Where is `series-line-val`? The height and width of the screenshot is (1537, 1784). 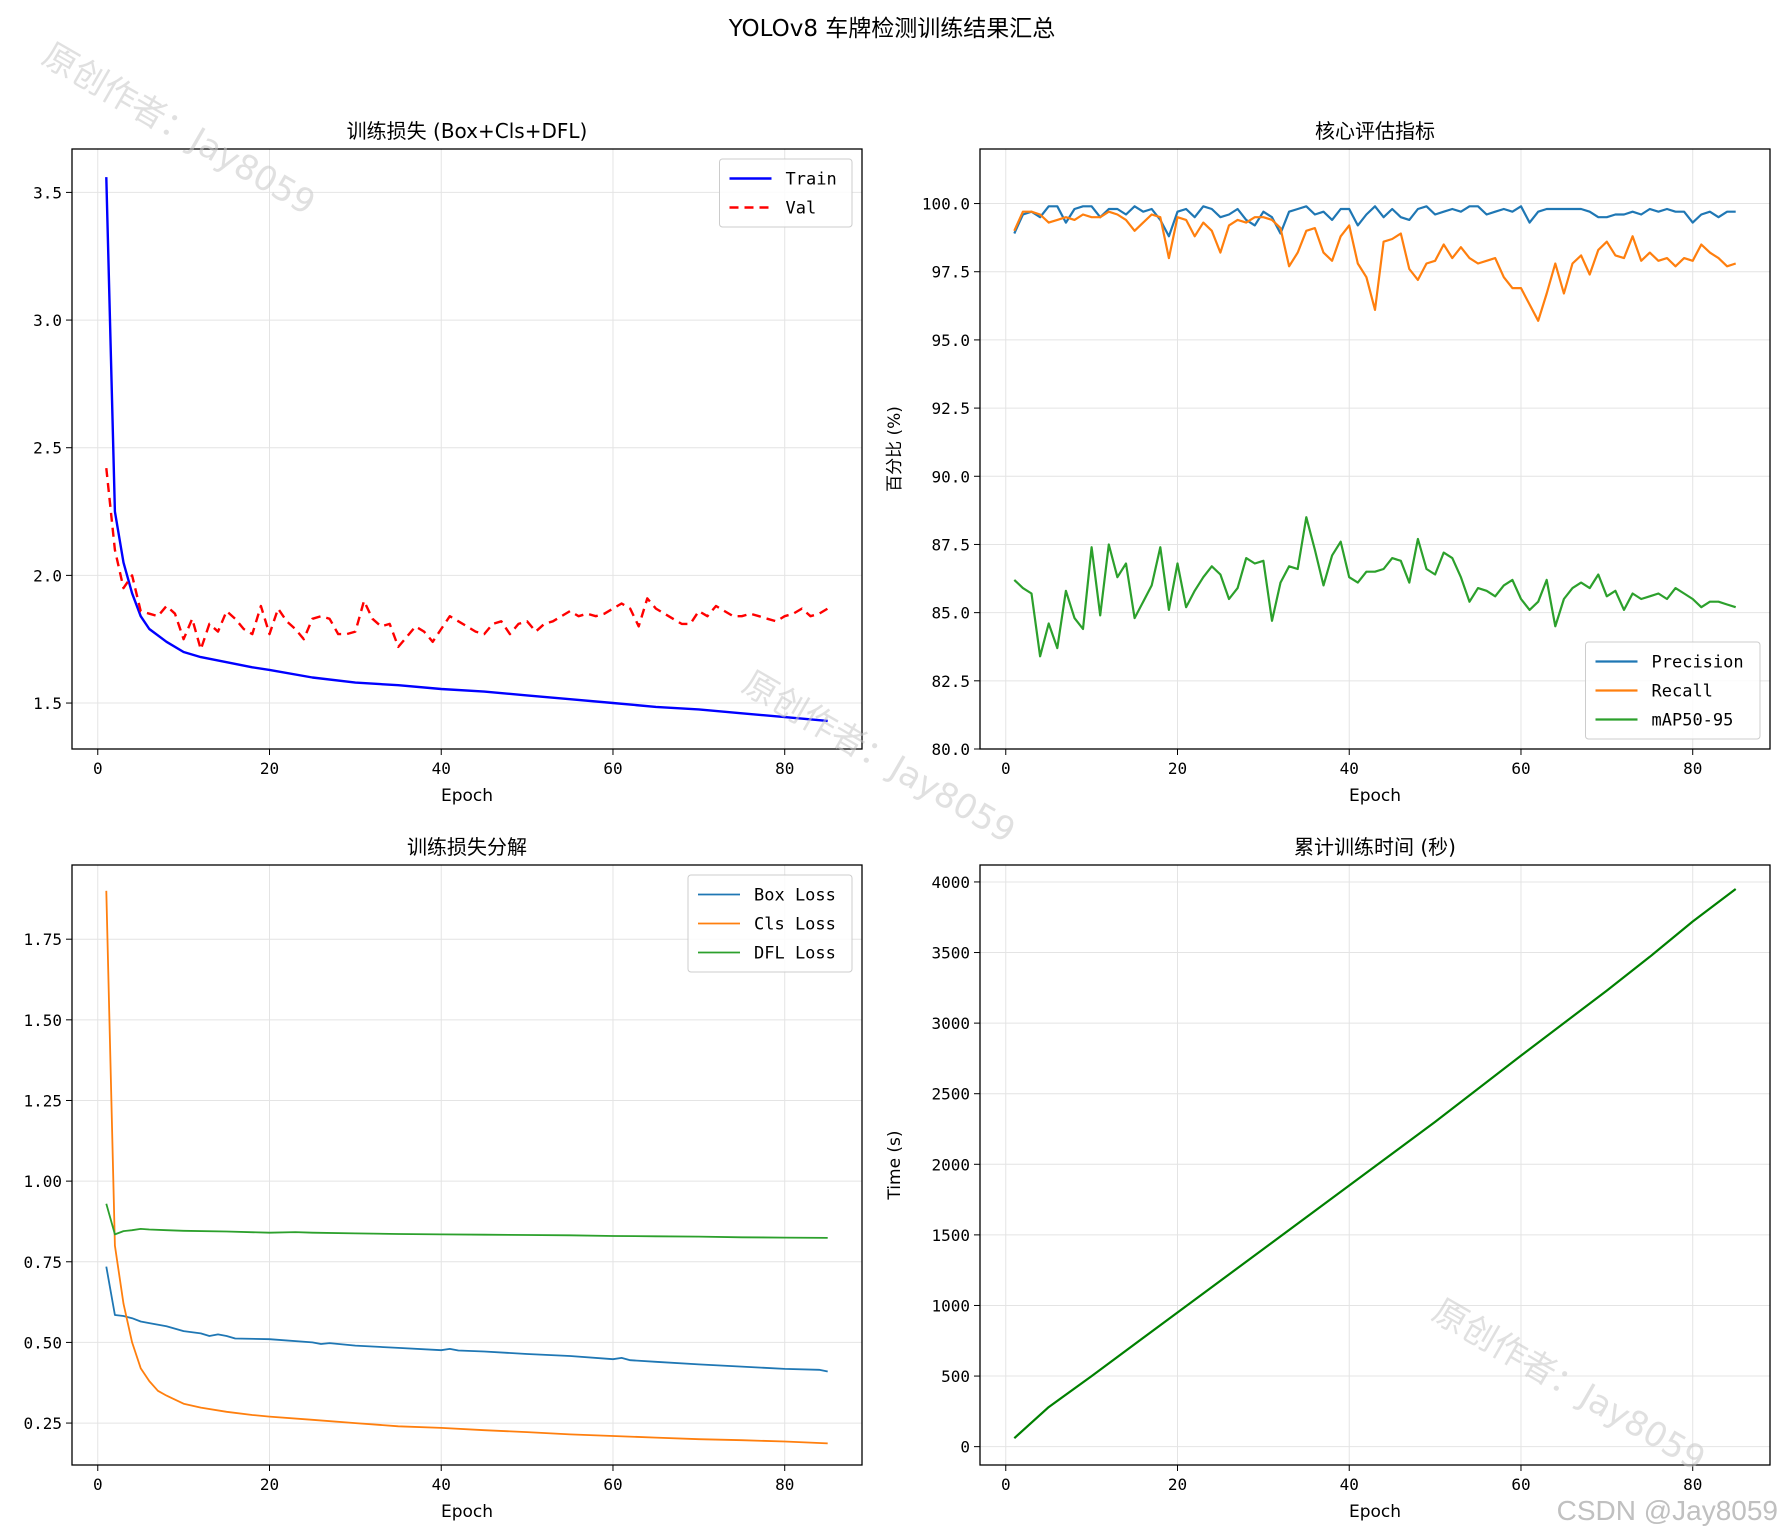
series-line-val is located at coordinates (467, 559).